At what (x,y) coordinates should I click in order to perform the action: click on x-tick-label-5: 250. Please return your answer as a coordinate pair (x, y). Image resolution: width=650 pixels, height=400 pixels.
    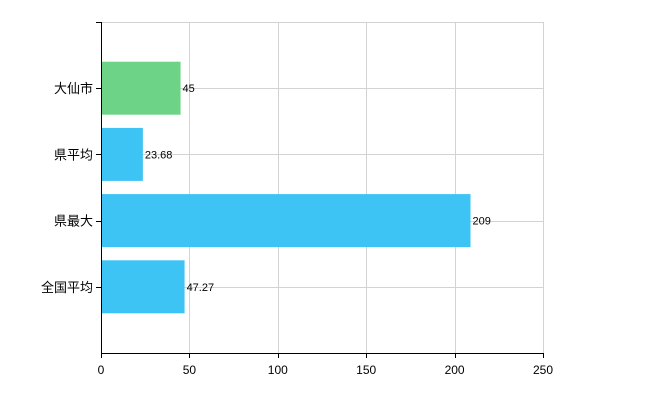
    Looking at the image, I should click on (543, 370).